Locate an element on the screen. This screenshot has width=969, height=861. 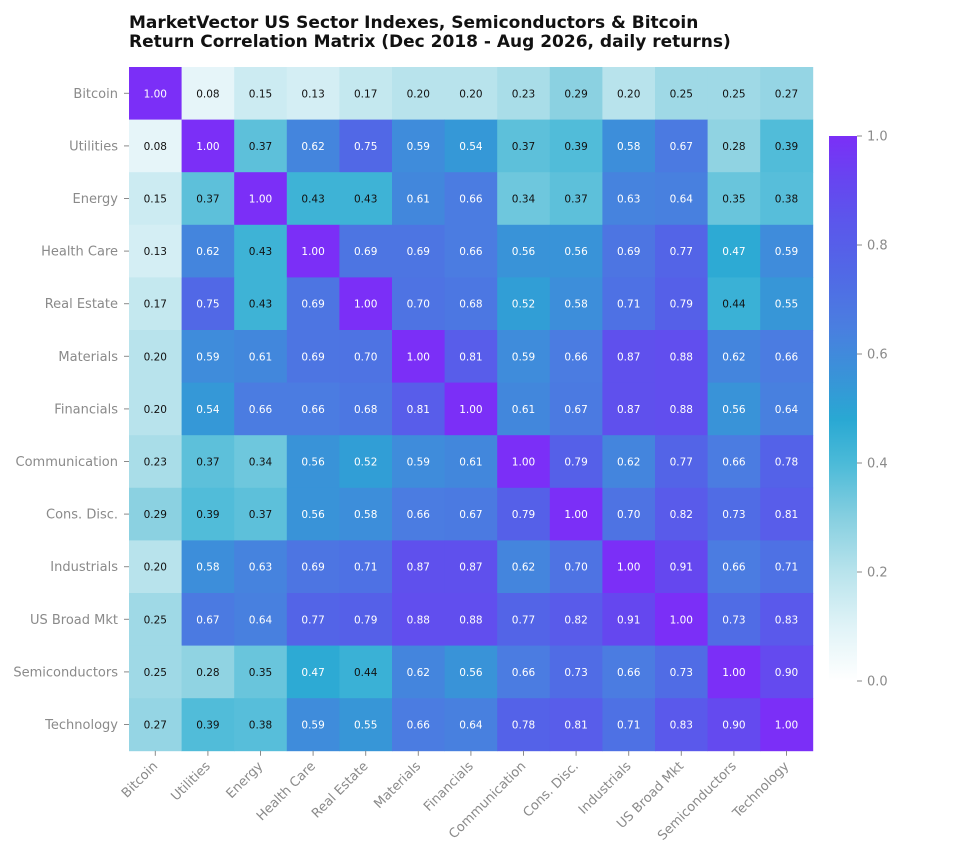
cell-value-label: 0.37 is located at coordinates (523, 147).